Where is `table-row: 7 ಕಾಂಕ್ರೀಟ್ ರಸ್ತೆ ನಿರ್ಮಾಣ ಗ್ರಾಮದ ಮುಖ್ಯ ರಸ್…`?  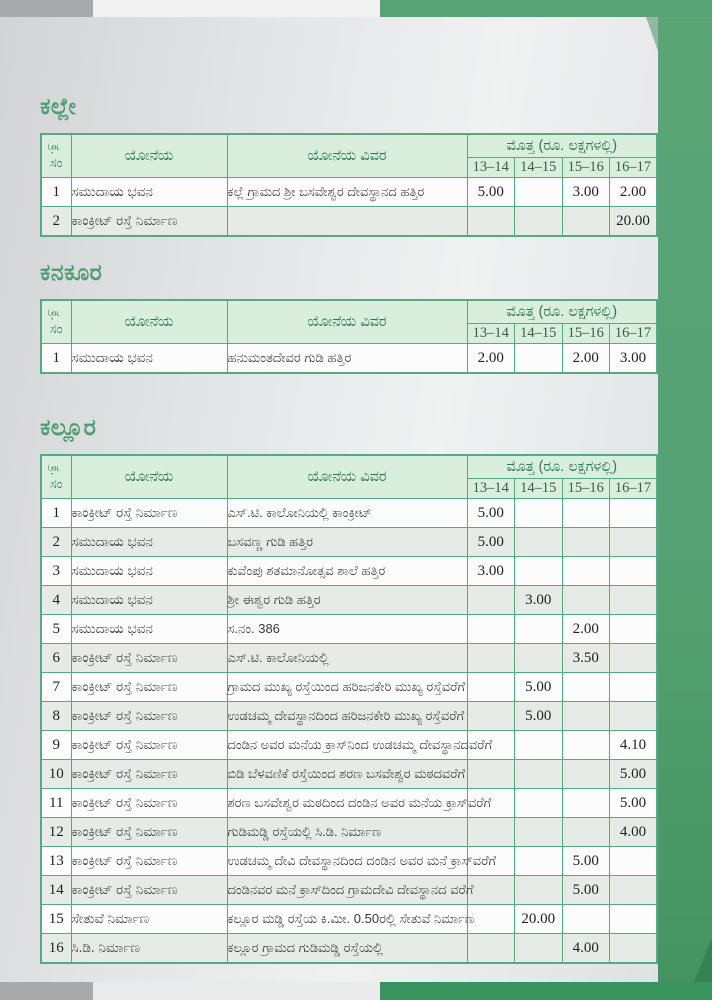
table-row: 7 ಕಾಂಕ್ರೀಟ್ ರಸ್ತೆ ನಿರ್ಮಾಣ ಗ್ರಾಮದ ಮುಖ್ಯ ರಸ್… is located at coordinates (349, 687).